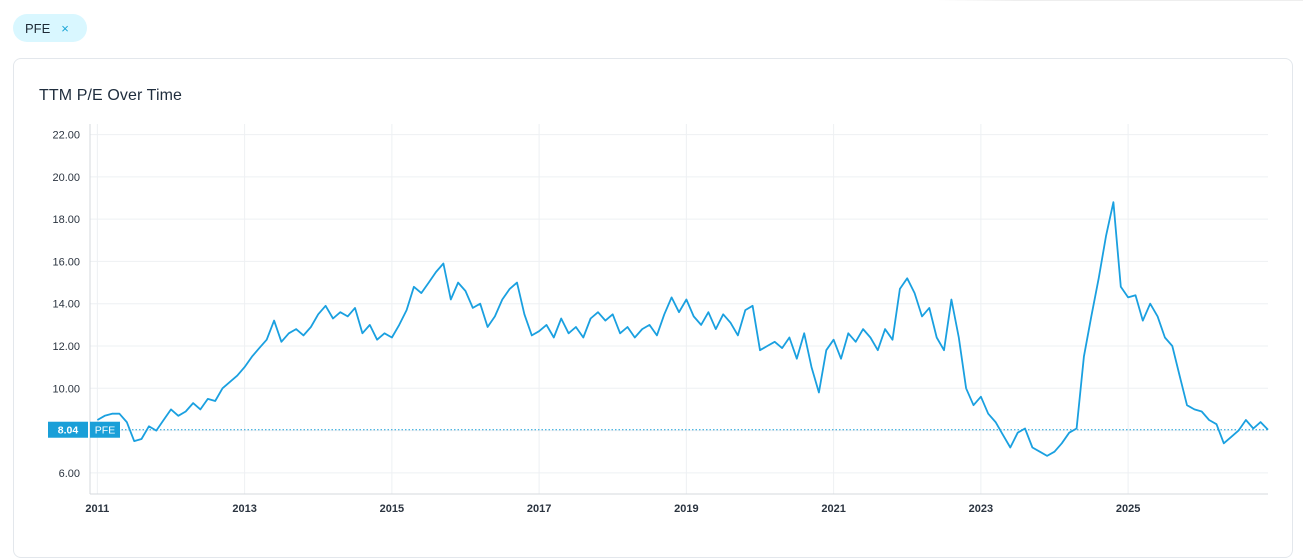  I want to click on series-name-label: PFE, so click(105, 431).